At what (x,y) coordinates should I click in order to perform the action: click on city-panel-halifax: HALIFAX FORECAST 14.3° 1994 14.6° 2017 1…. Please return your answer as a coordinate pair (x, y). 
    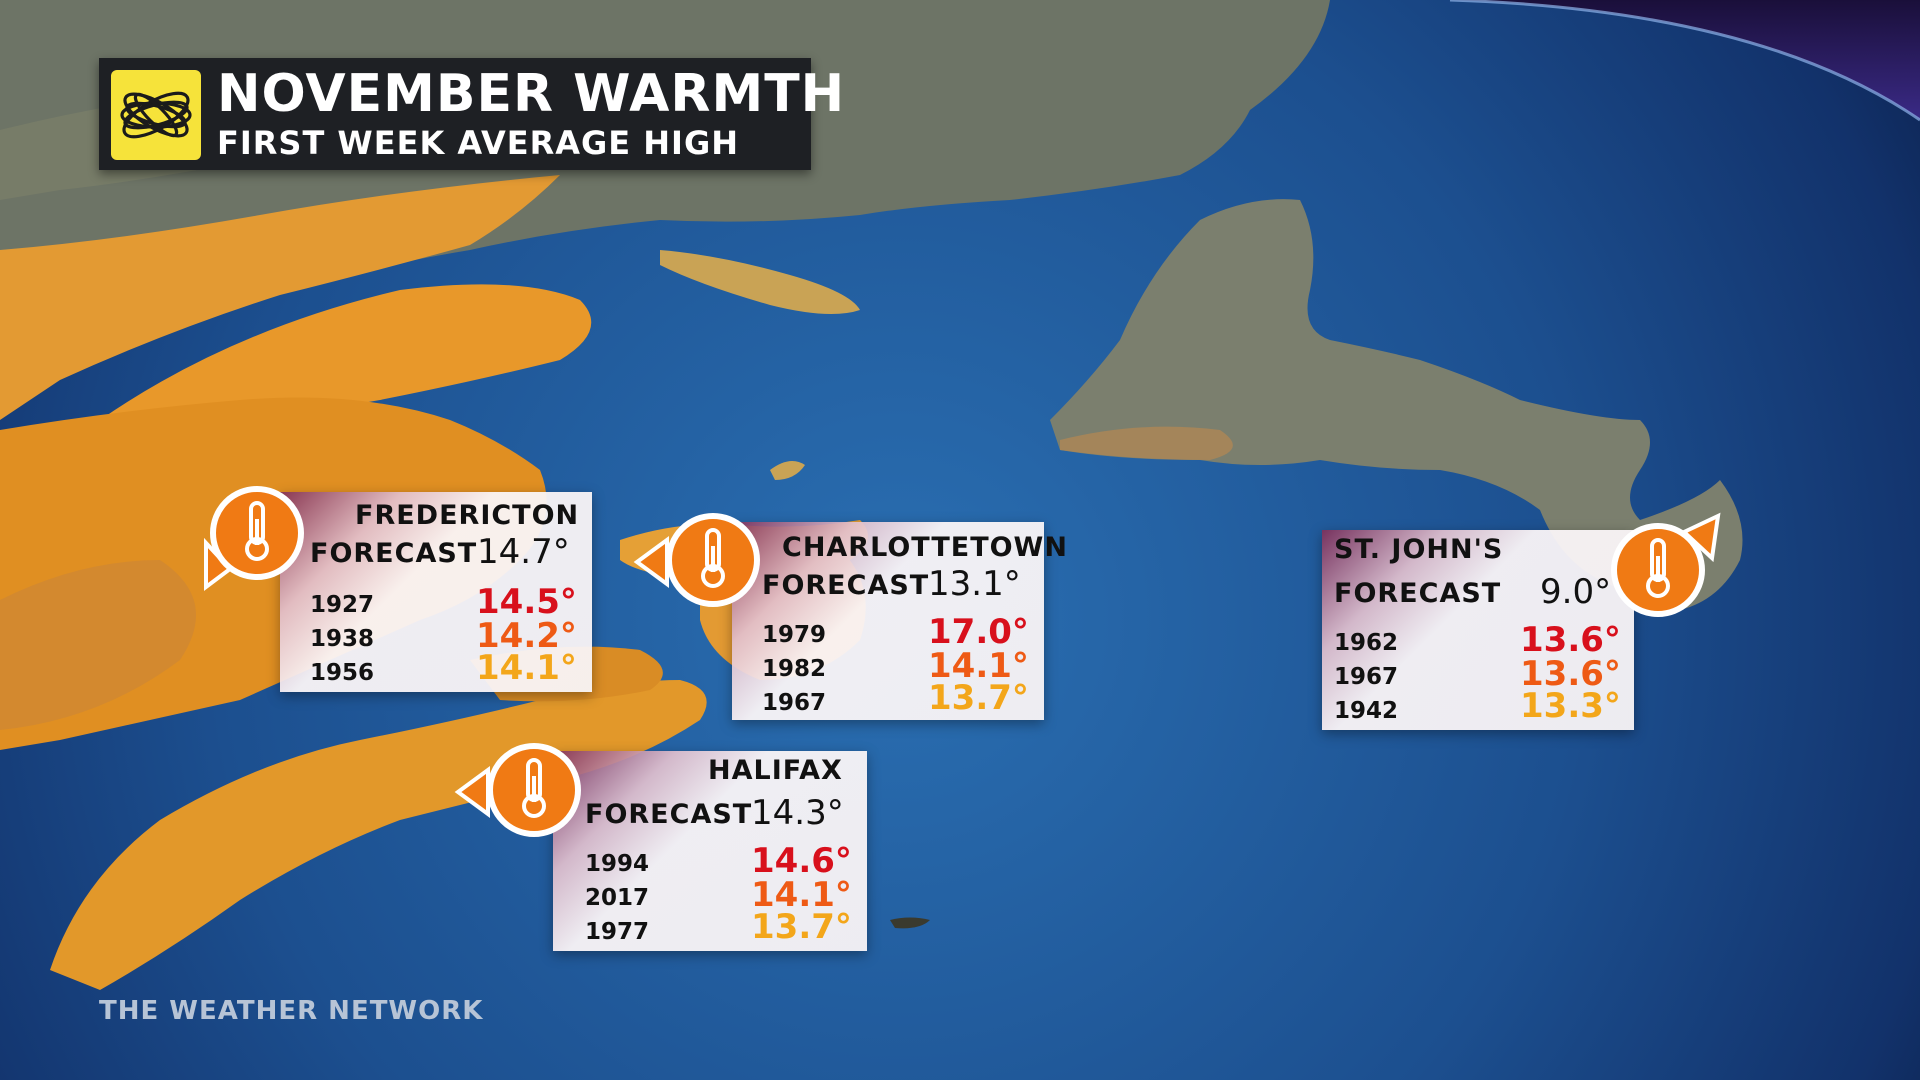
    Looking at the image, I should click on (710, 851).